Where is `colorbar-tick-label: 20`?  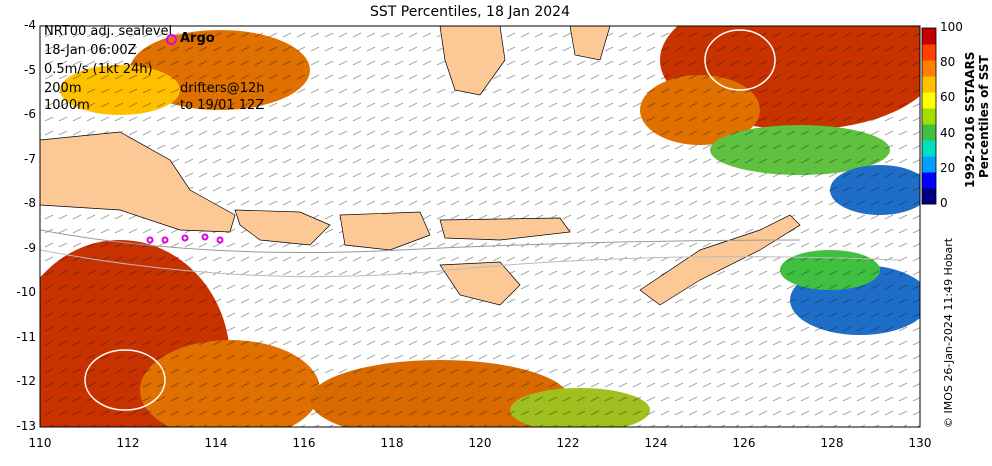
colorbar-tick-label: 20 is located at coordinates (948, 167).